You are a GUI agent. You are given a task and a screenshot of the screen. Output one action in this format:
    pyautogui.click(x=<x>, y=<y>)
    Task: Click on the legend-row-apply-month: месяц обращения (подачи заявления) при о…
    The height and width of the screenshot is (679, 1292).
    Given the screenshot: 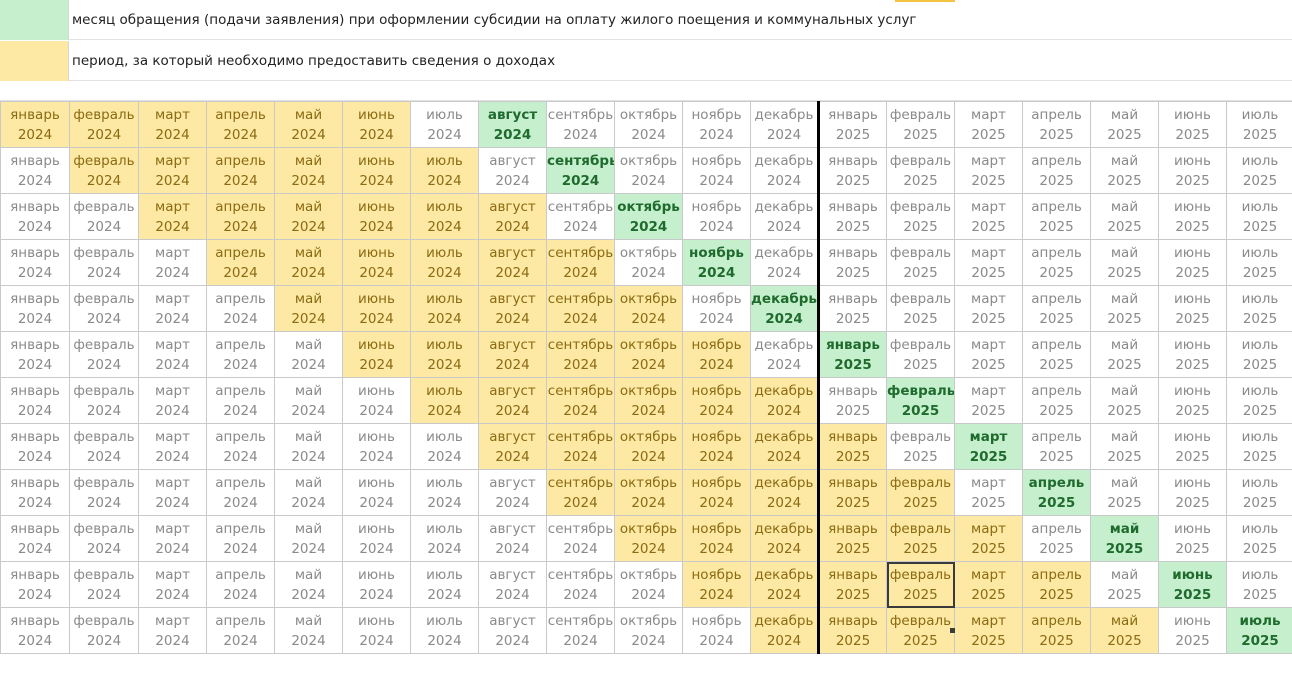 What is the action you would take?
    pyautogui.click(x=646, y=20)
    